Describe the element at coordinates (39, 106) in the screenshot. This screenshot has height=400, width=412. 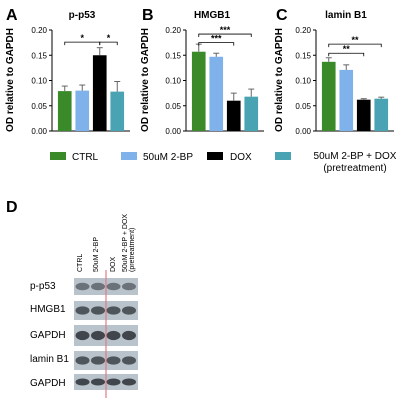
I see `y-tick-label-a-1: 0.05` at that location.